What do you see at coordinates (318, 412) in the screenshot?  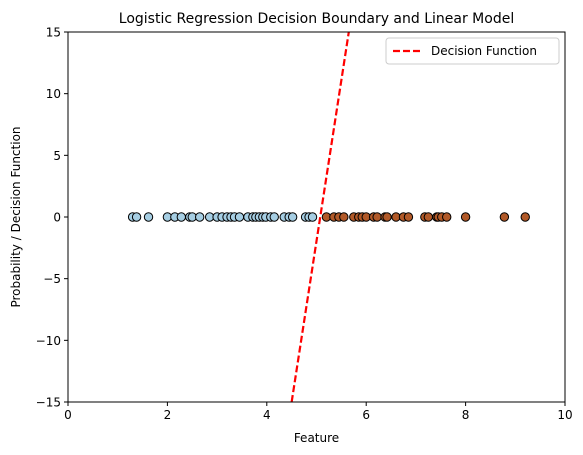 I see `x-axis-ticks: 0 2 4 6 8 10` at bounding box center [318, 412].